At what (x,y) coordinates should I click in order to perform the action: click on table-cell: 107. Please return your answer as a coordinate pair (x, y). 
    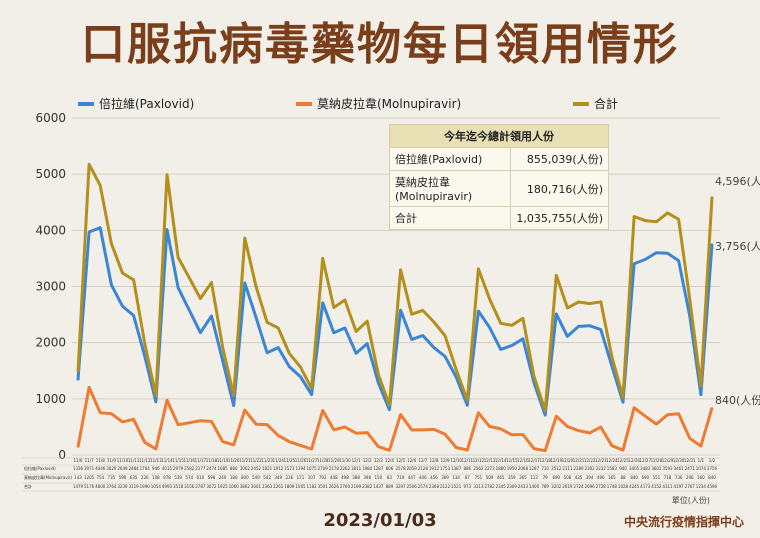
    Looking at the image, I should click on (312, 477).